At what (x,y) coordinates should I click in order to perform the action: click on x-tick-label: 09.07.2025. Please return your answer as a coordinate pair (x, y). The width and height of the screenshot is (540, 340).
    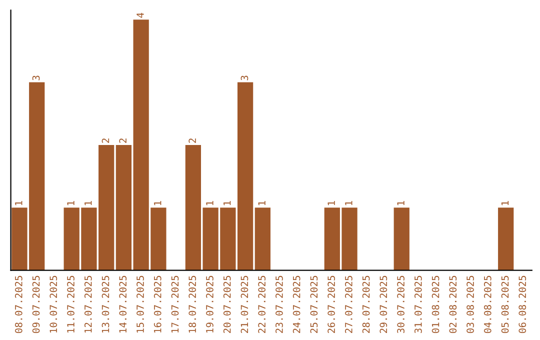
    Looking at the image, I should click on (36, 305).